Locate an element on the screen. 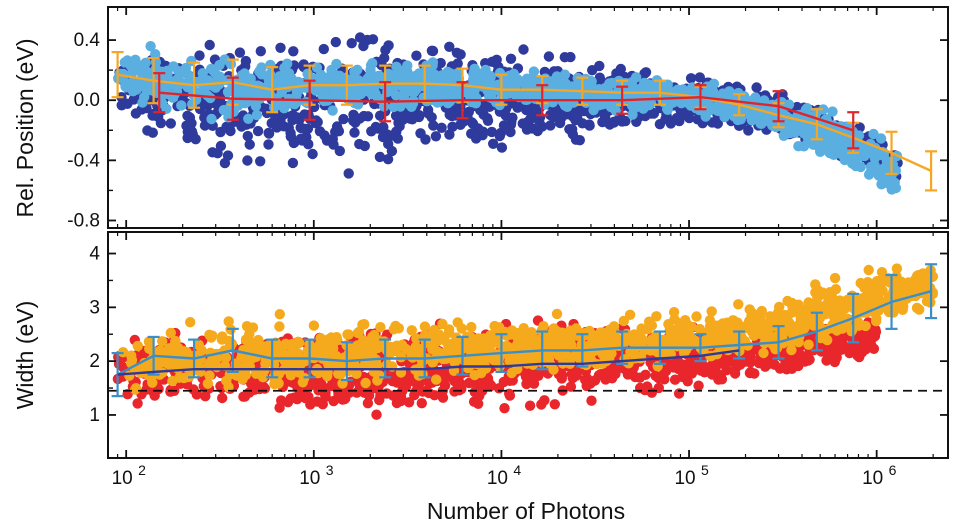 Image resolution: width=959 pixels, height=529 pixels. y-tick-label: 2 is located at coordinates (94, 361).